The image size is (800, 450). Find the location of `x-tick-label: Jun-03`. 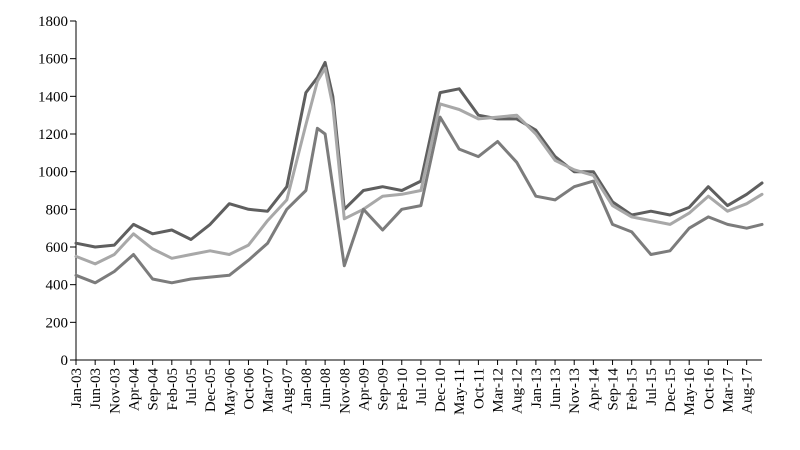

x-tick-label: Jun-03 is located at coordinates (96, 388).